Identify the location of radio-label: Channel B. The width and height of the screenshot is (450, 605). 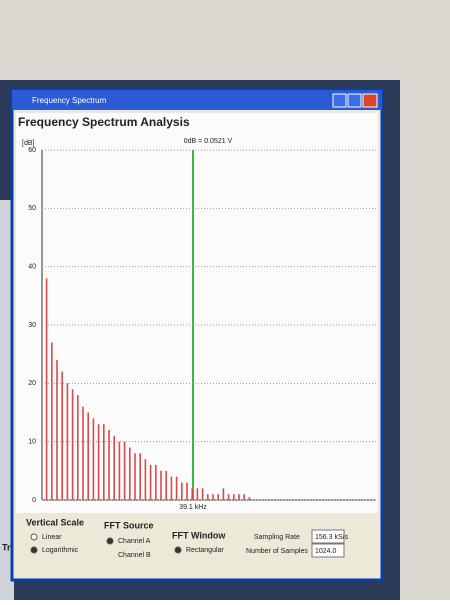
(134, 555).